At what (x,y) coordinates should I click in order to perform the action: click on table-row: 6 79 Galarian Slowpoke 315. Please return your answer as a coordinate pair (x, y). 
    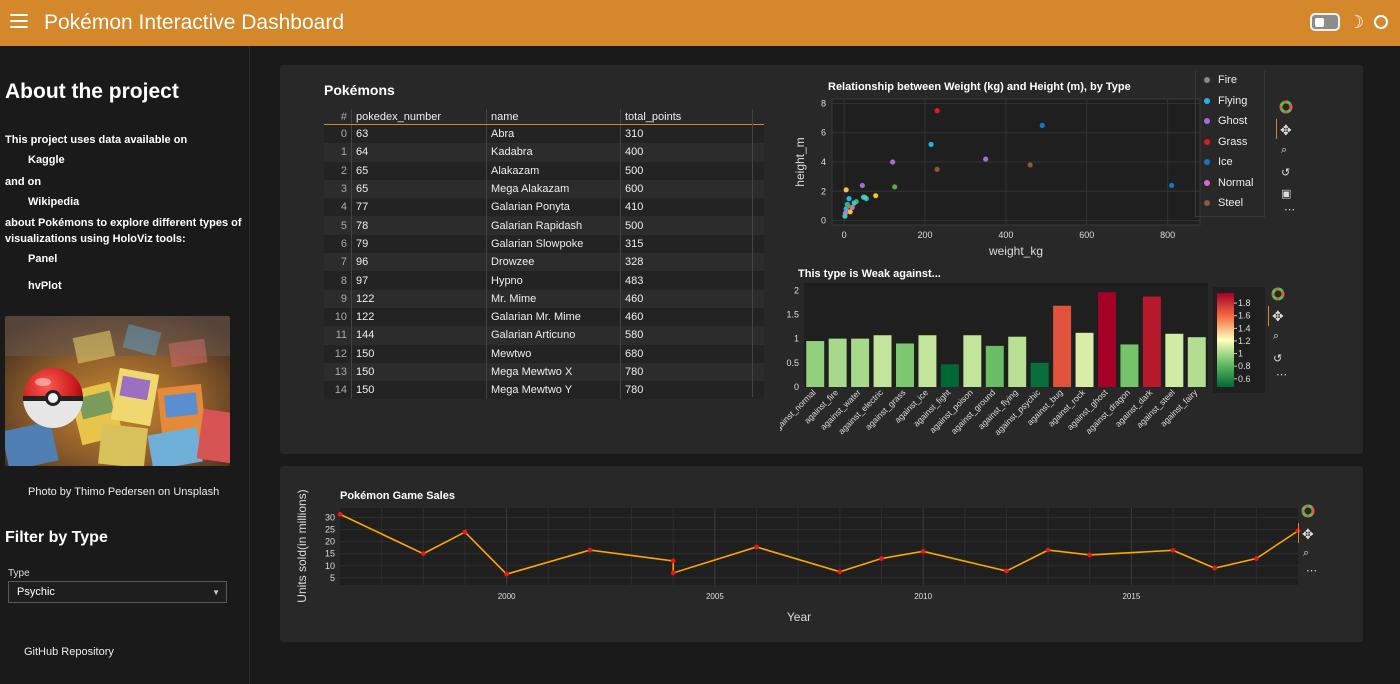
    Looking at the image, I should click on (544, 244).